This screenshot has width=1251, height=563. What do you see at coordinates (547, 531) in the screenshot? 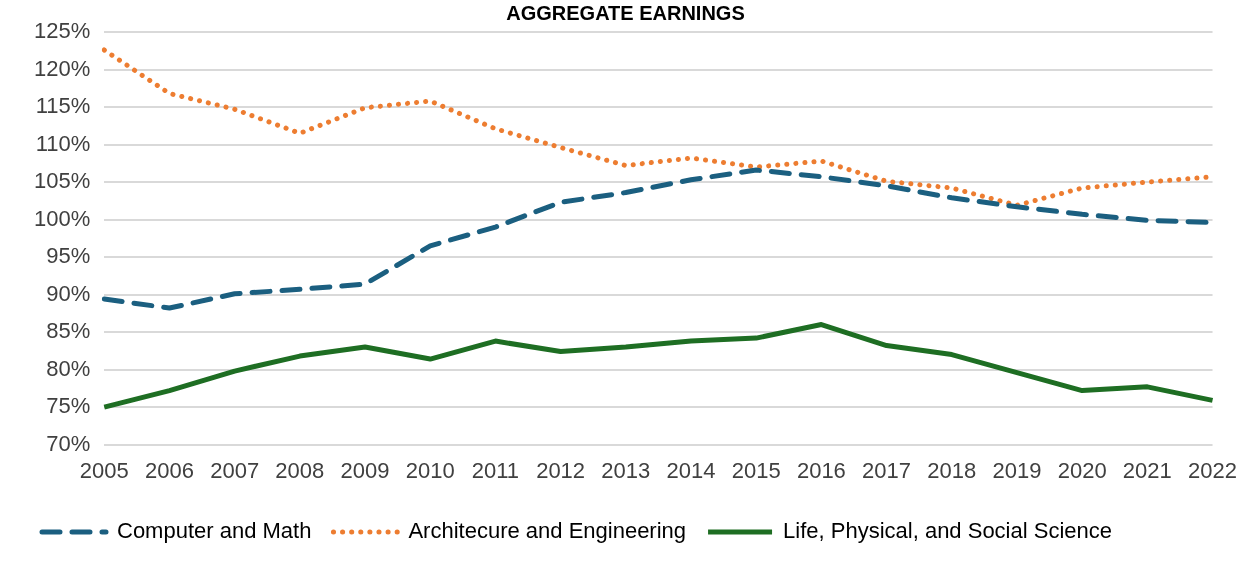
I see `legend-label: Architecure and Engineering` at bounding box center [547, 531].